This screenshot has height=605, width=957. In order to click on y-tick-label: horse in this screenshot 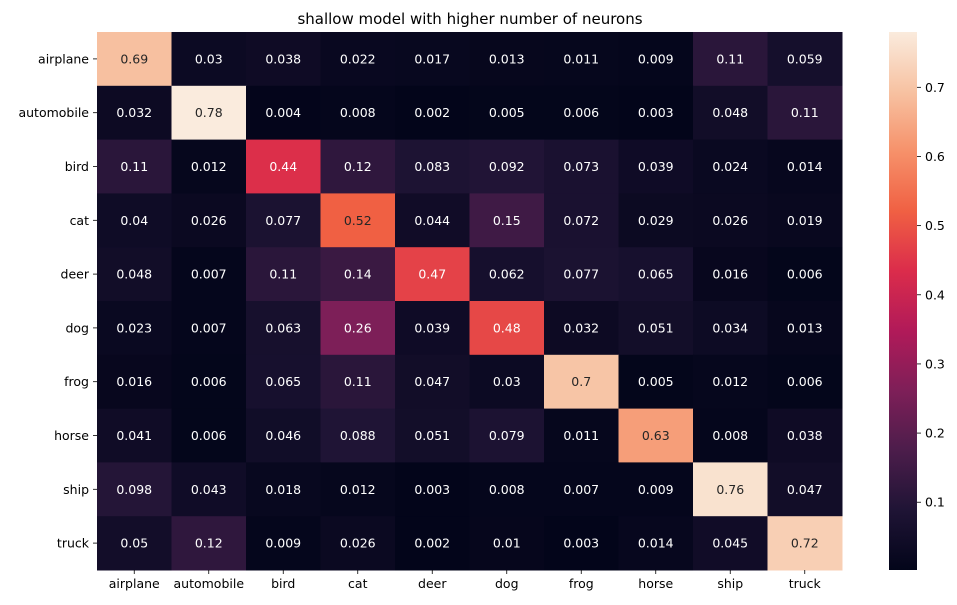, I will do `click(71, 435)`.